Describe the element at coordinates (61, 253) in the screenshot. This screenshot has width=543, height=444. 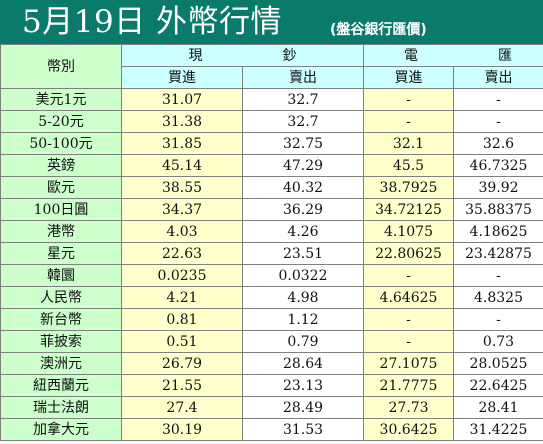
I see `currency-name: 星元` at that location.